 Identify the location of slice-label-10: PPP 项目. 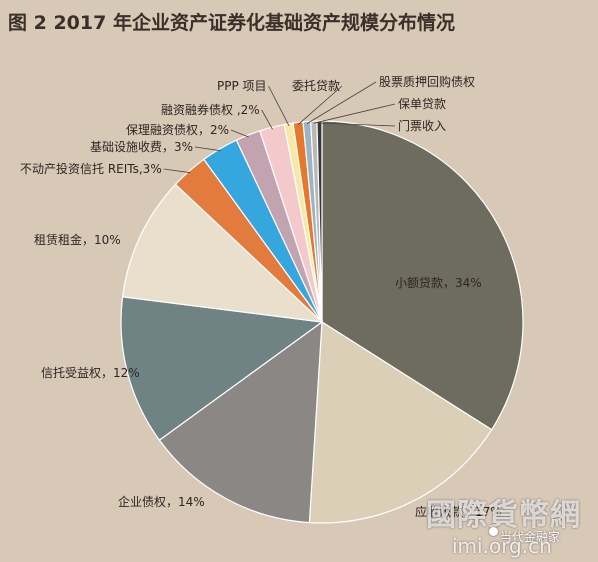
(242, 86).